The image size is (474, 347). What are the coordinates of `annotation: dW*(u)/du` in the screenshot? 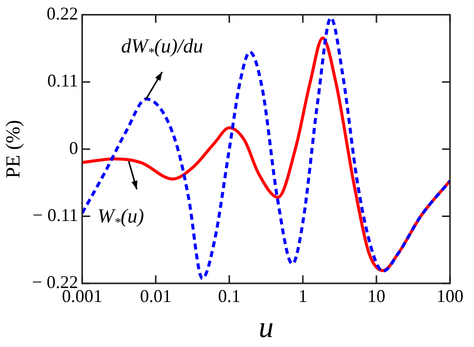 It's located at (162, 47).